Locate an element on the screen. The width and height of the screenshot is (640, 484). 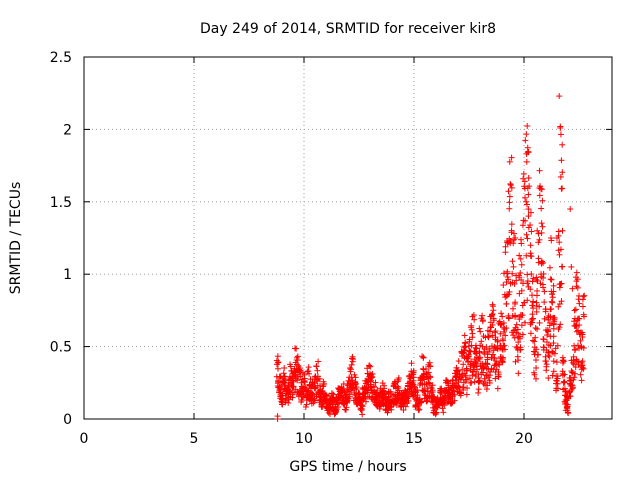
x-tick-label: 5 is located at coordinates (194, 439).